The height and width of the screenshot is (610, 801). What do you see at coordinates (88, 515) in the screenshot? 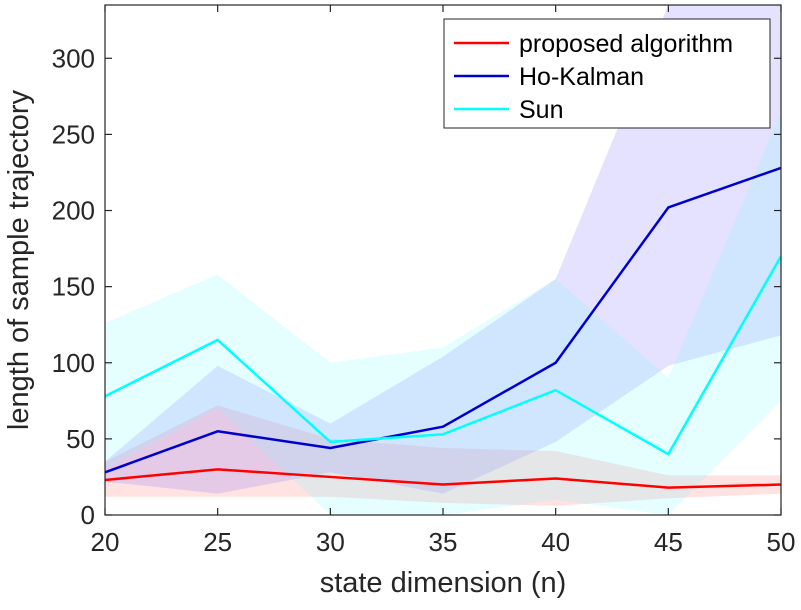
I see `y-tick-label: 0` at bounding box center [88, 515].